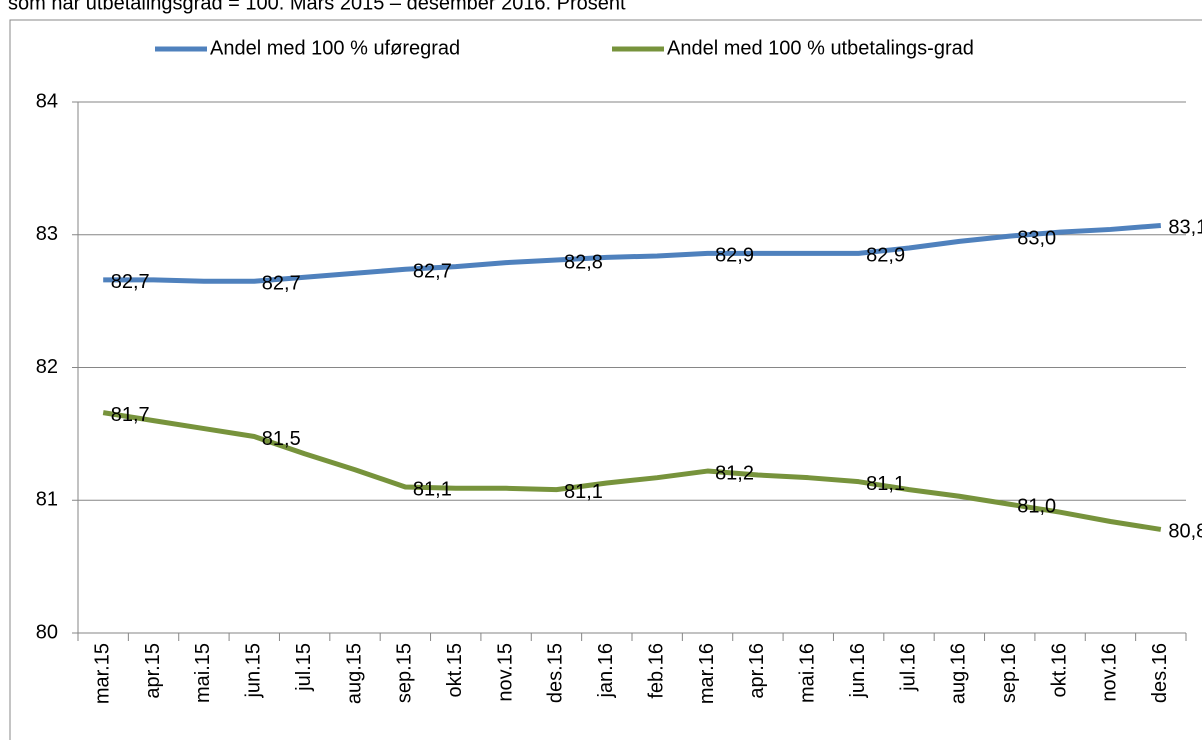 This screenshot has width=1202, height=740. Describe the element at coordinates (130, 415) in the screenshot. I see `data-label: 81,7` at that location.